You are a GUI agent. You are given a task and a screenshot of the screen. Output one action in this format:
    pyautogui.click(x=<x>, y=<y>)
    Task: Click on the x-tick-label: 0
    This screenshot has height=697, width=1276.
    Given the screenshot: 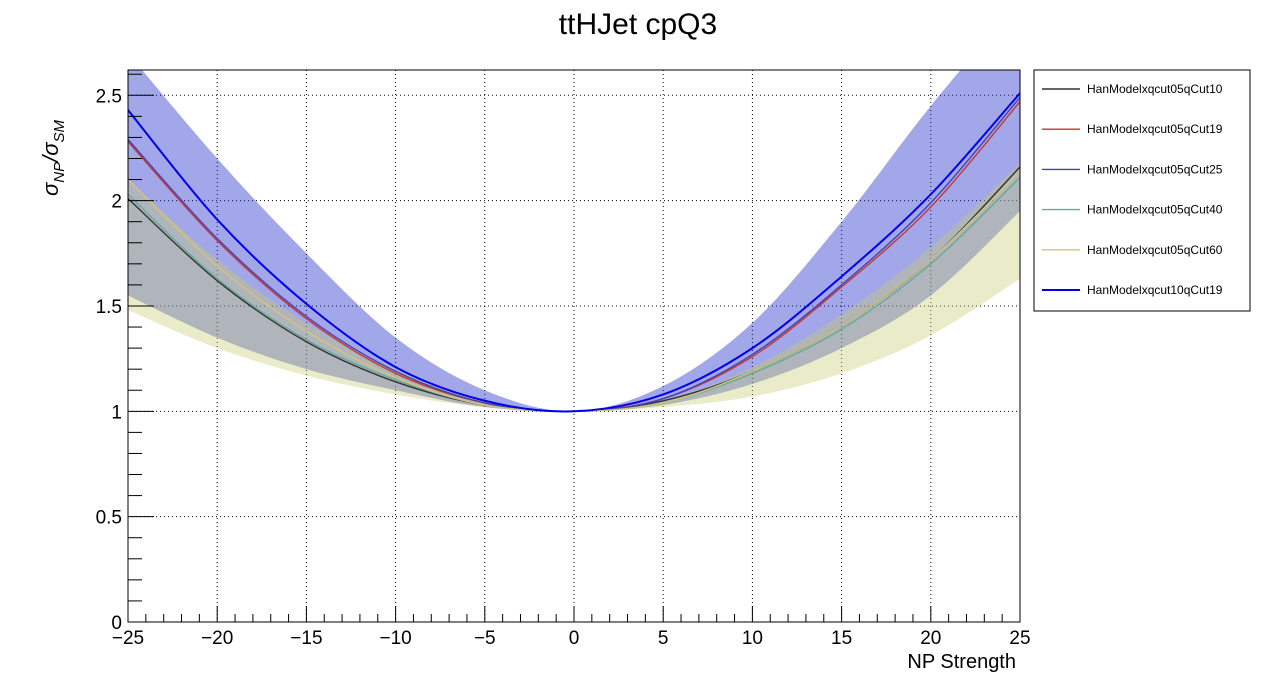 What is the action you would take?
    pyautogui.click(x=574, y=638)
    